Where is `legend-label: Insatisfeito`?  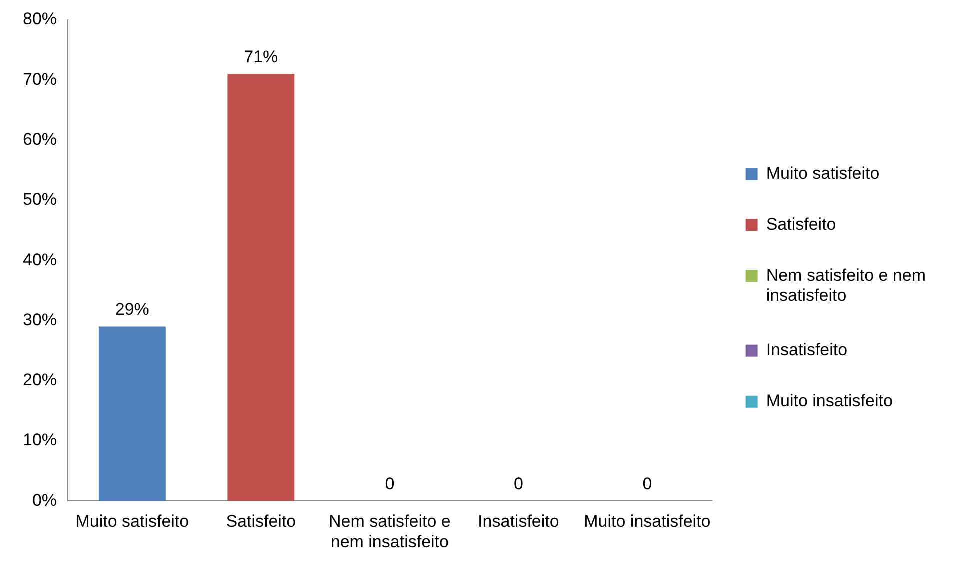
legend-label: Insatisfeito is located at coordinates (807, 350).